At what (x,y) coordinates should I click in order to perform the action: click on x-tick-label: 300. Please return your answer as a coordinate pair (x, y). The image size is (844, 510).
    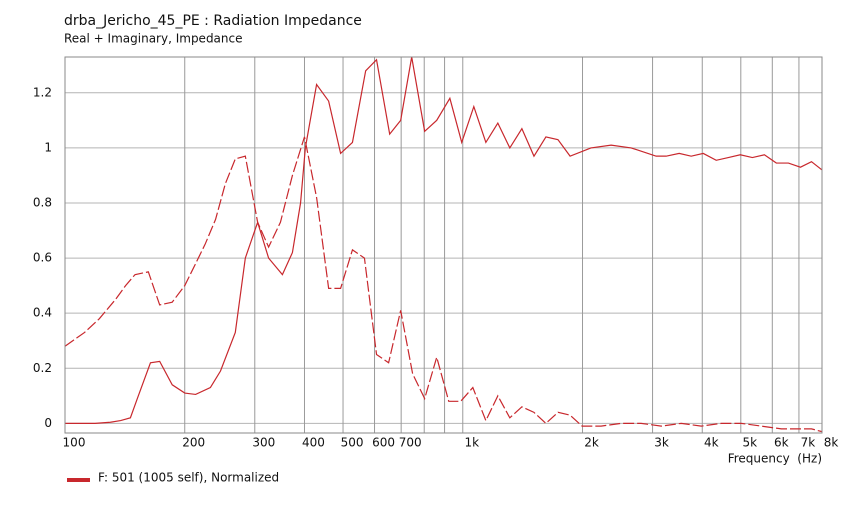
    Looking at the image, I should click on (263, 443).